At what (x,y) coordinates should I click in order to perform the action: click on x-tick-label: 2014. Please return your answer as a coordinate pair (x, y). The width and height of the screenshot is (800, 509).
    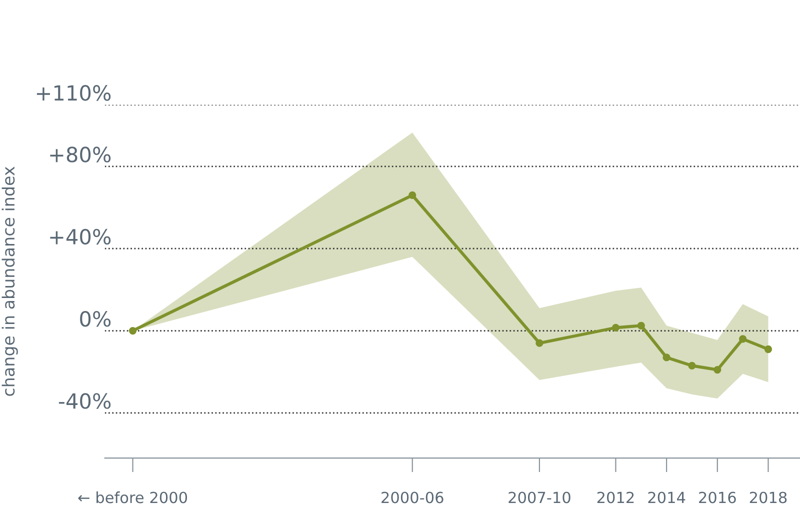
    Looking at the image, I should click on (667, 498).